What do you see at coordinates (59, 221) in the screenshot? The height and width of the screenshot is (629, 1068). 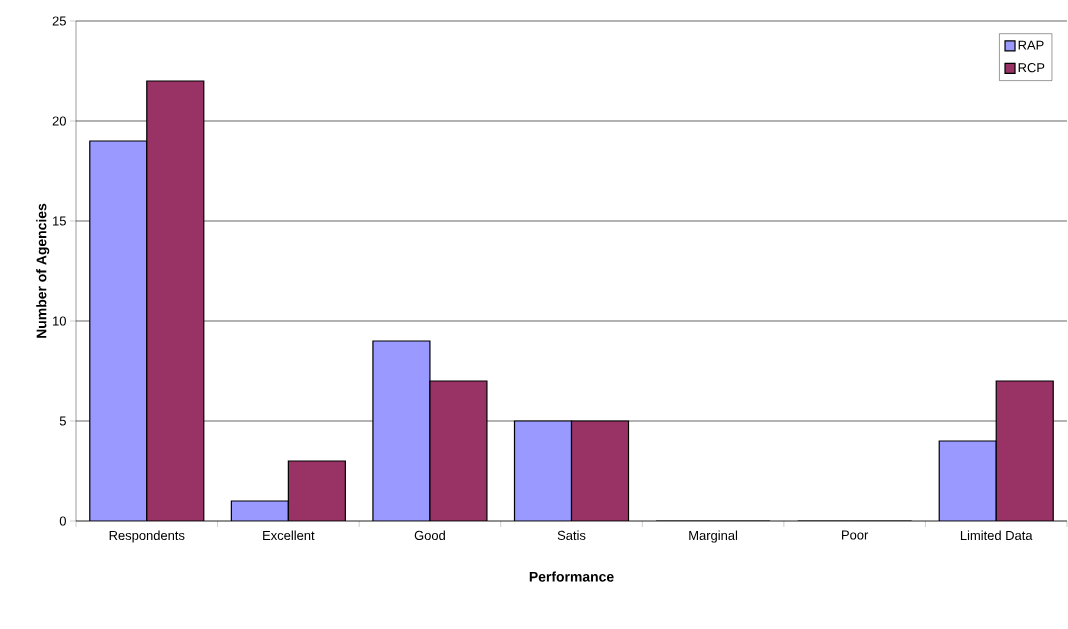 I see `y-tick-label: 15` at bounding box center [59, 221].